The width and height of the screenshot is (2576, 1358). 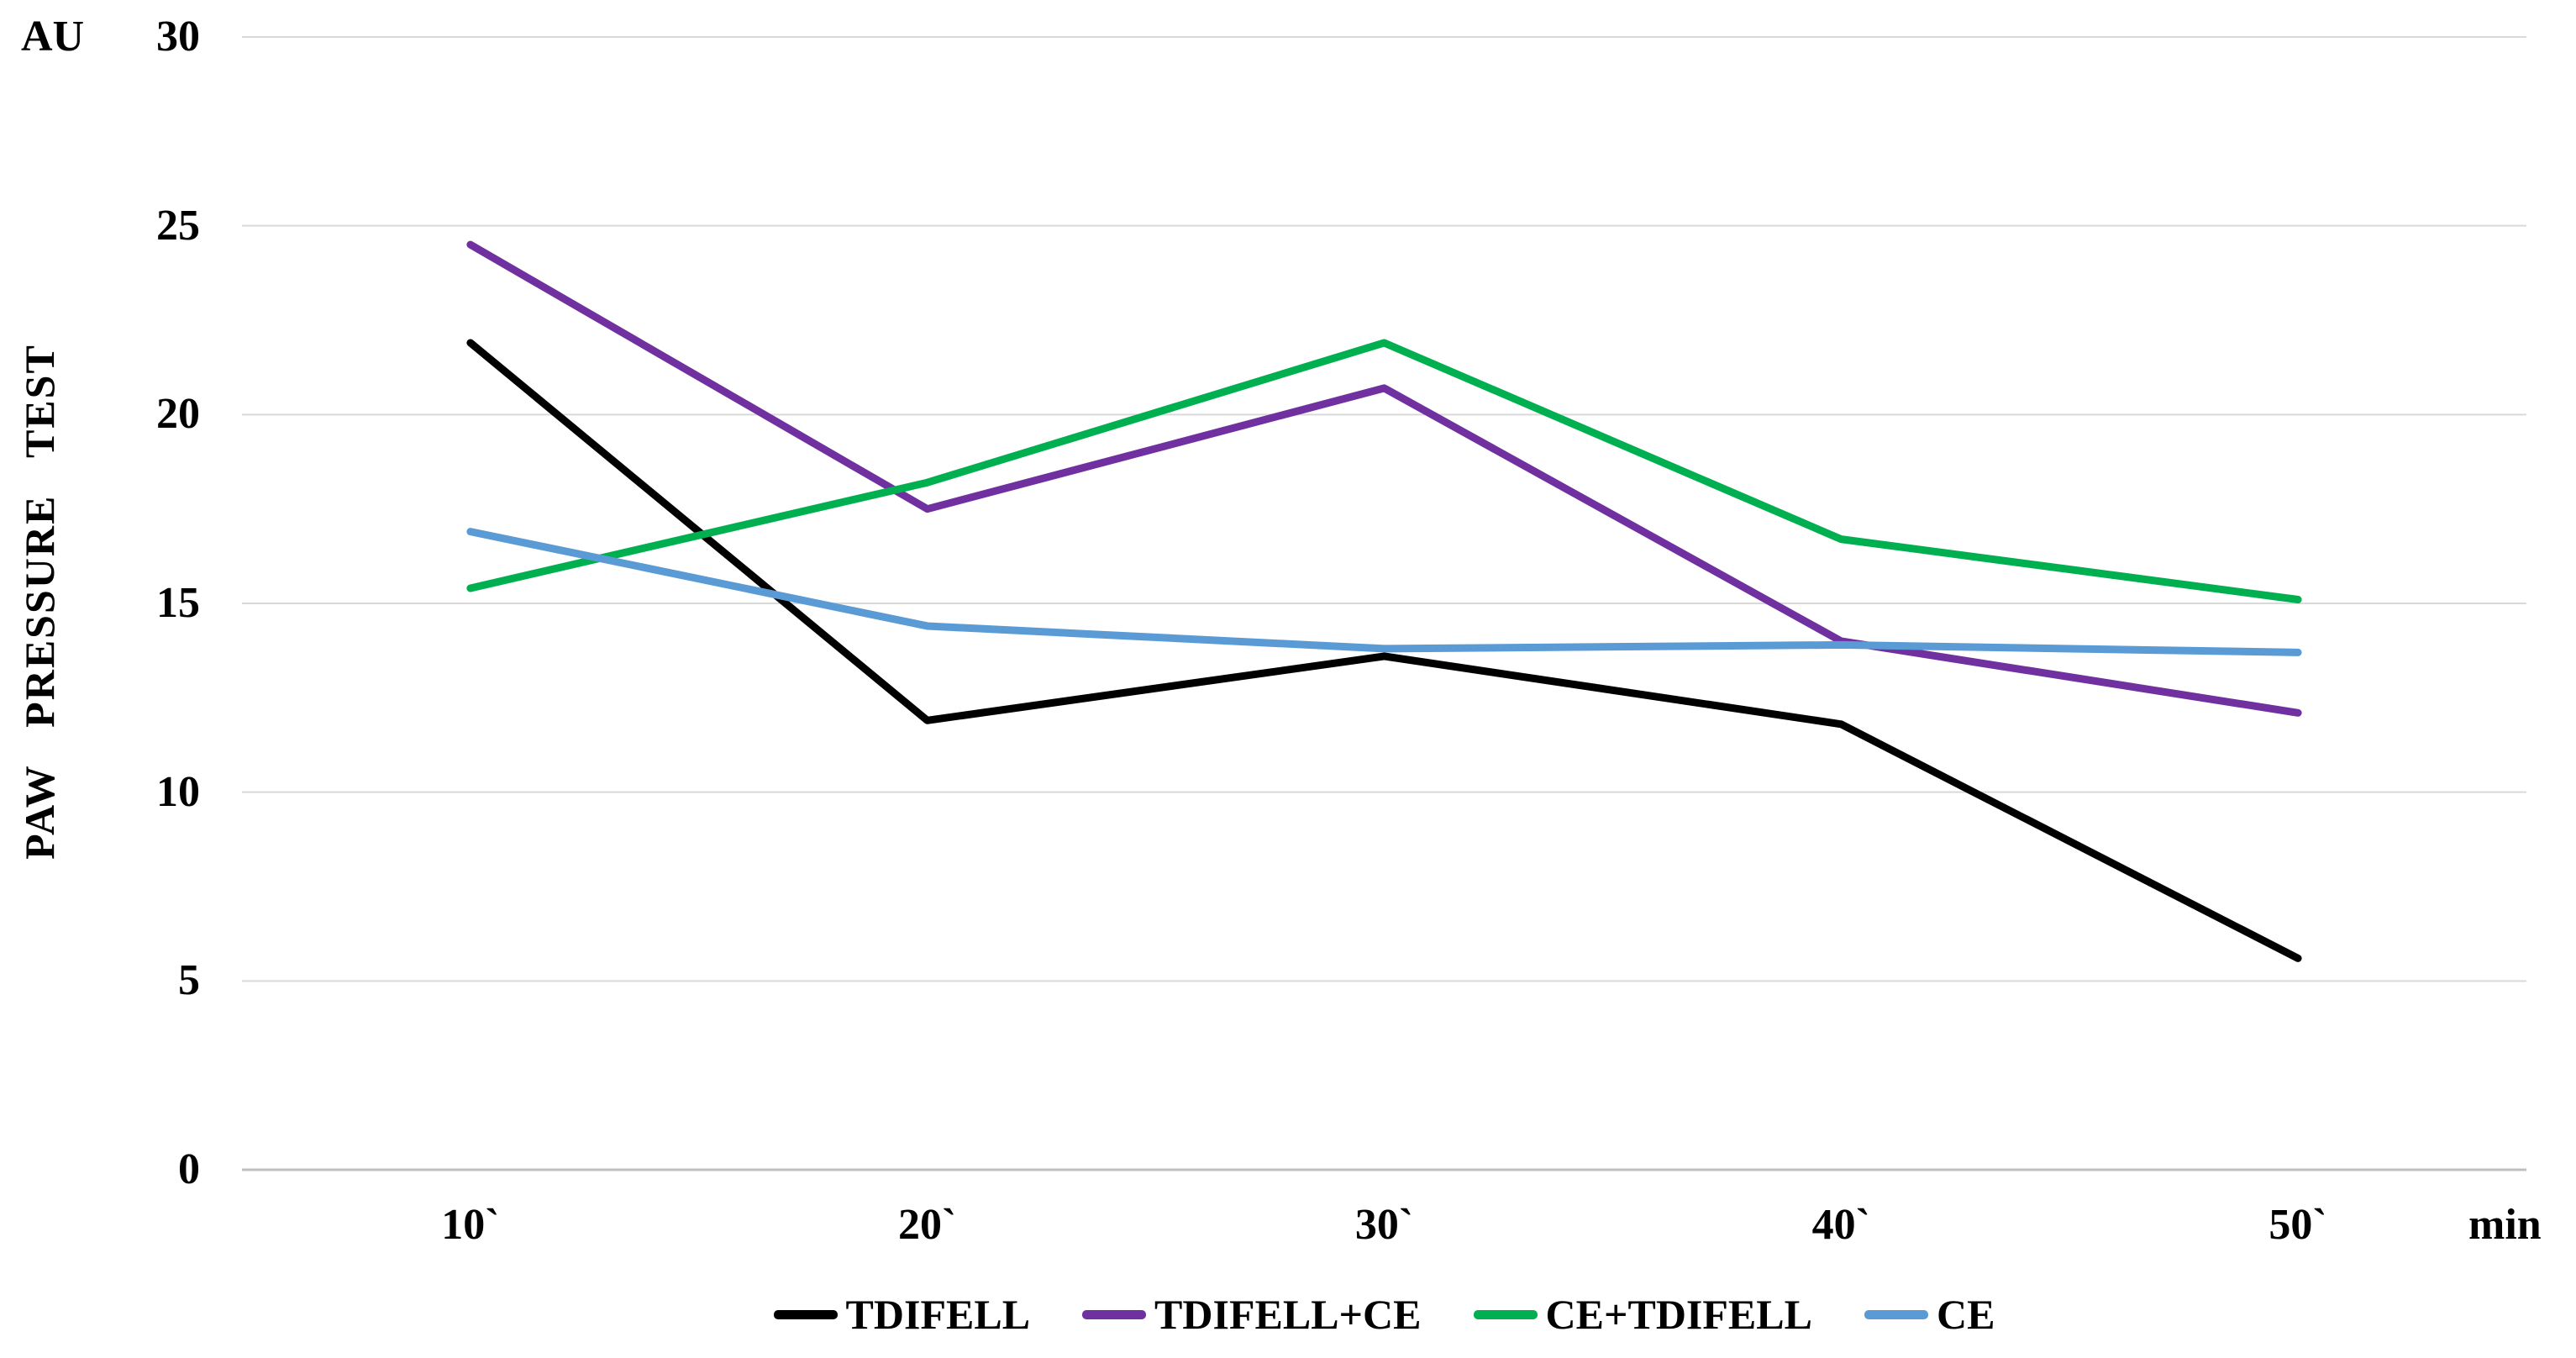 What do you see at coordinates (178, 414) in the screenshot?
I see `y-tick-label: 20` at bounding box center [178, 414].